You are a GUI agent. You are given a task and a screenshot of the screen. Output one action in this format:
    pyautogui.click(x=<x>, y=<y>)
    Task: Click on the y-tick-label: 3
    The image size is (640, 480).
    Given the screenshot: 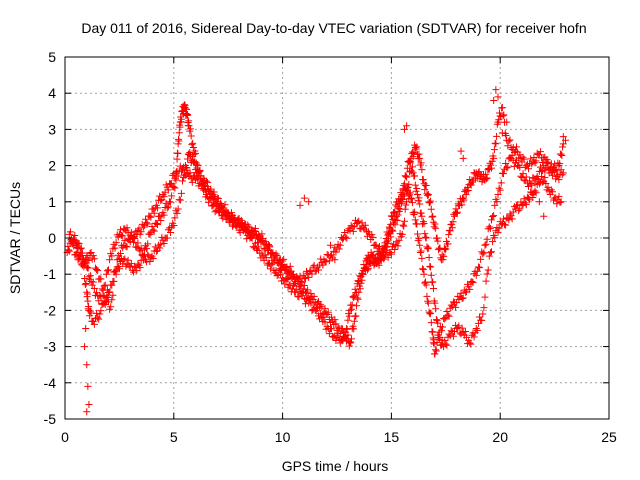 What is the action you would take?
    pyautogui.click(x=52, y=129)
    